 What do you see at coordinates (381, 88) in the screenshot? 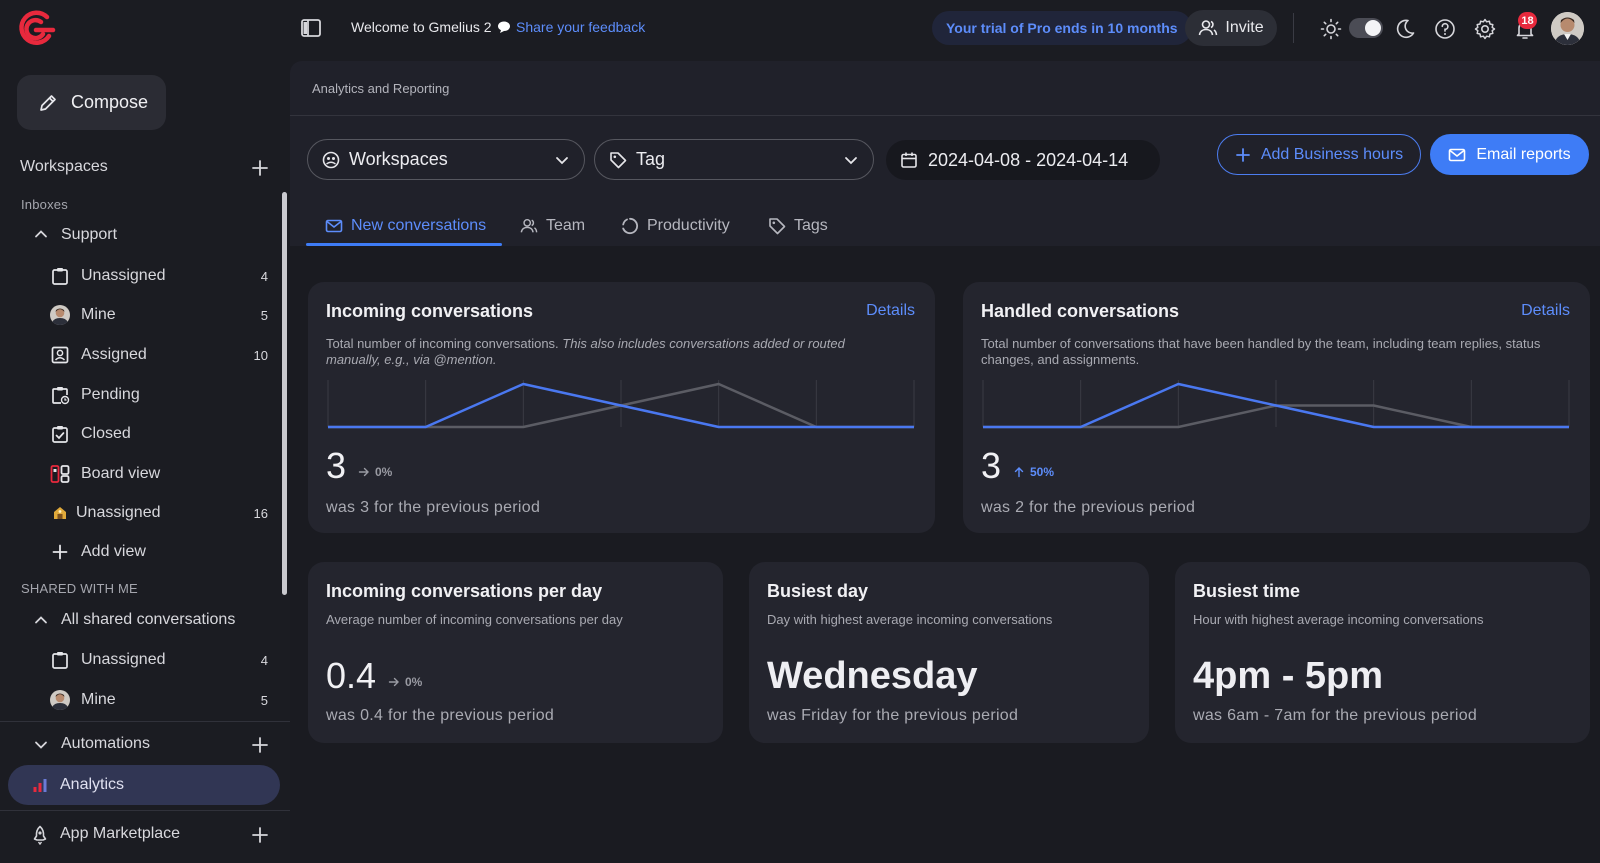
I see `page-title: Analytics and Reporting` at bounding box center [381, 88].